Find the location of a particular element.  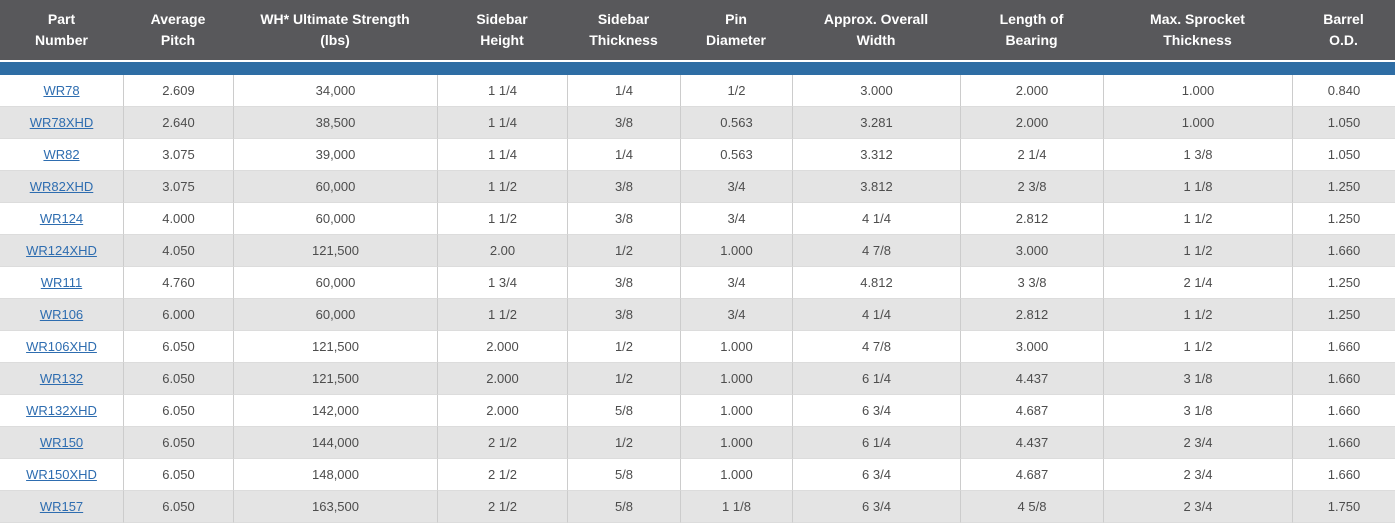

spec-value-cell: 1 3/4 is located at coordinates (502, 283).